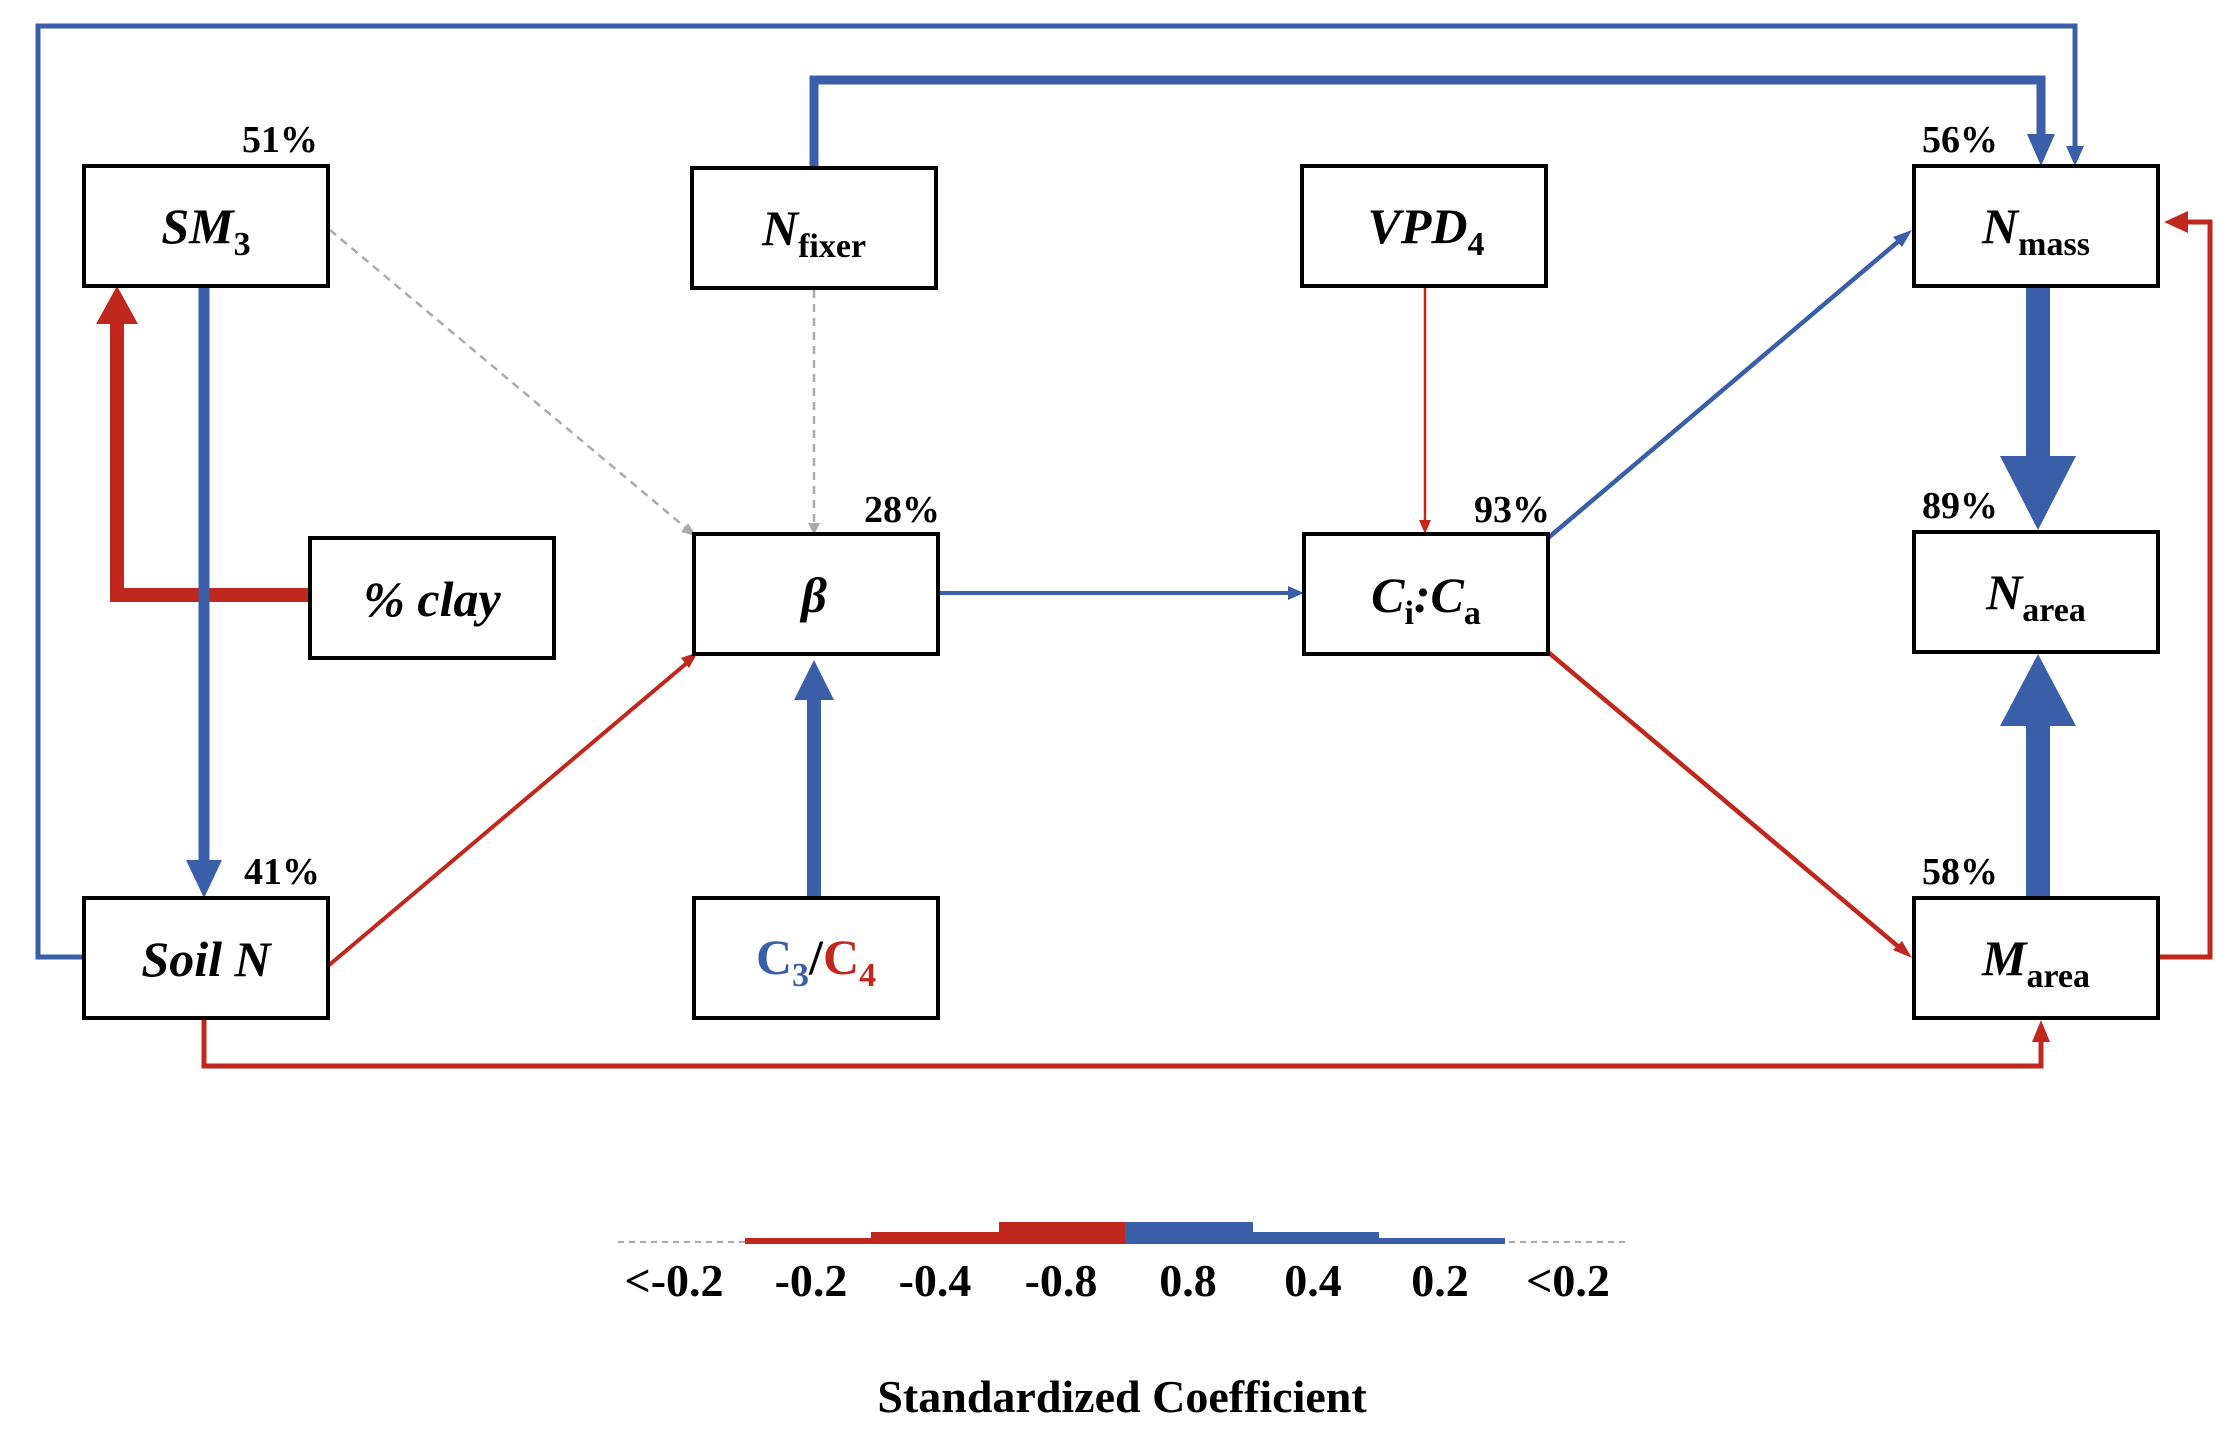 The width and height of the screenshot is (2224, 1438). Describe the element at coordinates (800, 975) in the screenshot. I see `node-c3c4-c3sub: 3` at that location.